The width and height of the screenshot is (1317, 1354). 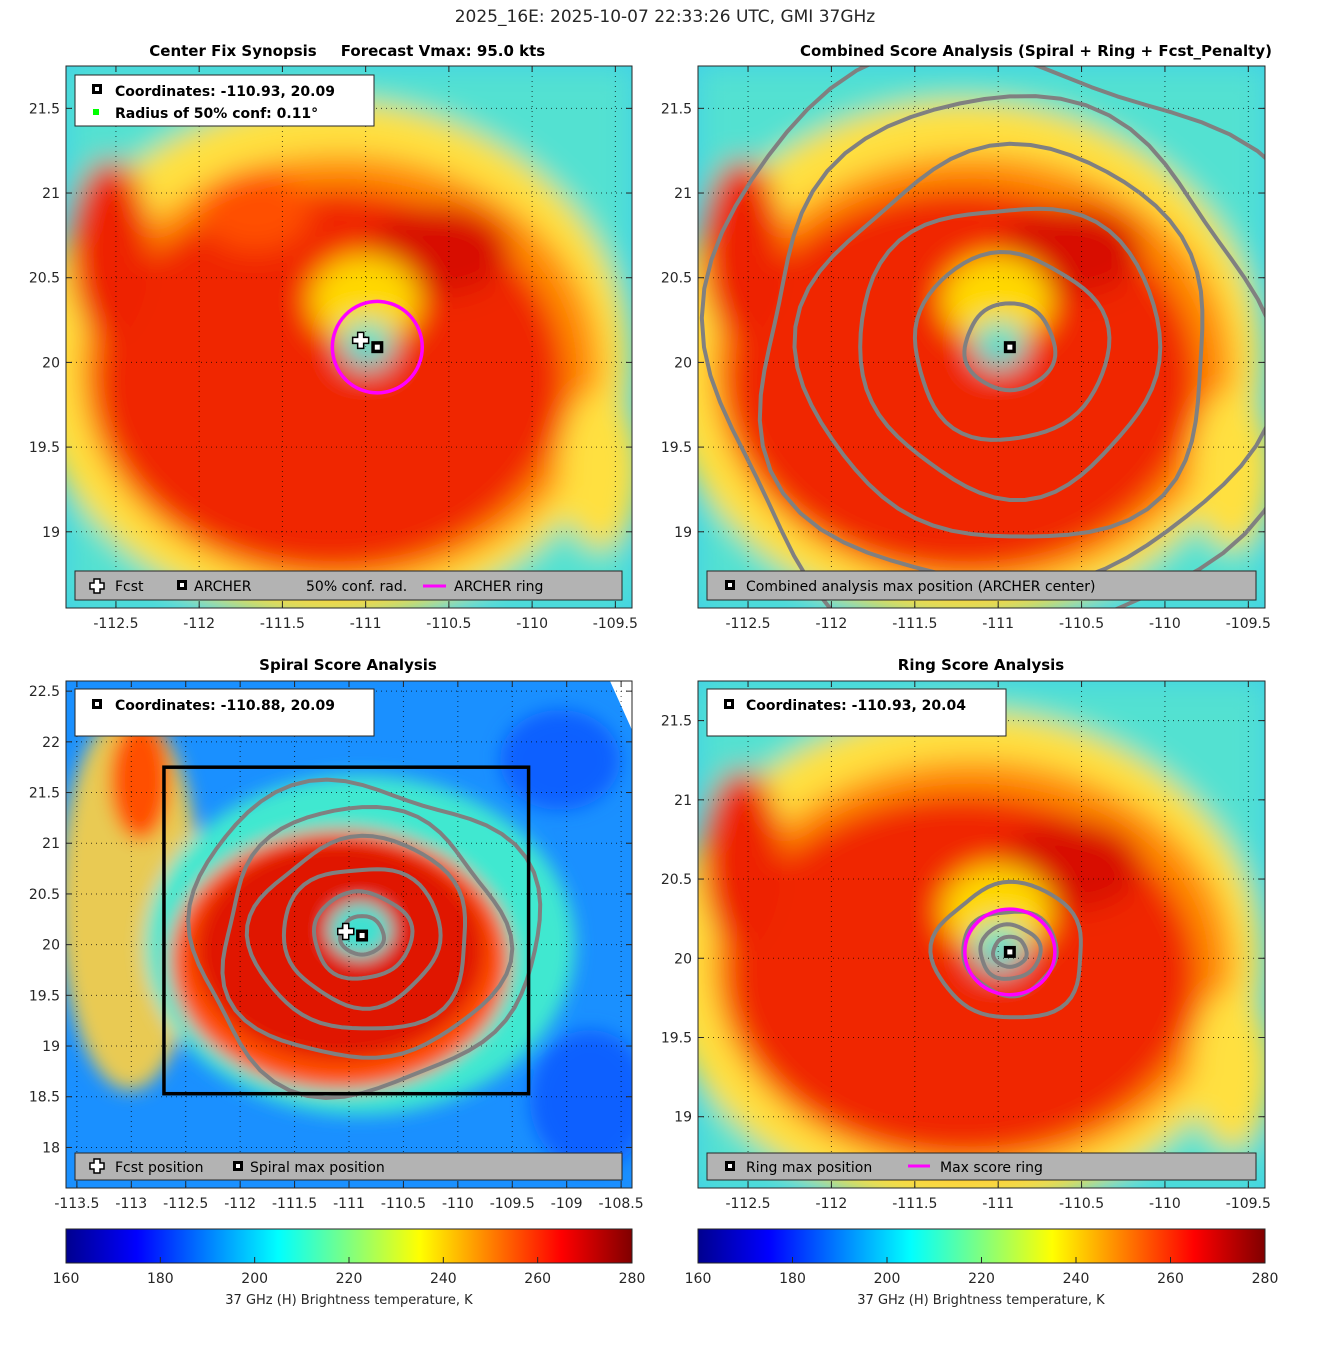 I want to click on synopsis-coordinates: Coordinates: -110.93, 20.09, so click(x=225, y=92).